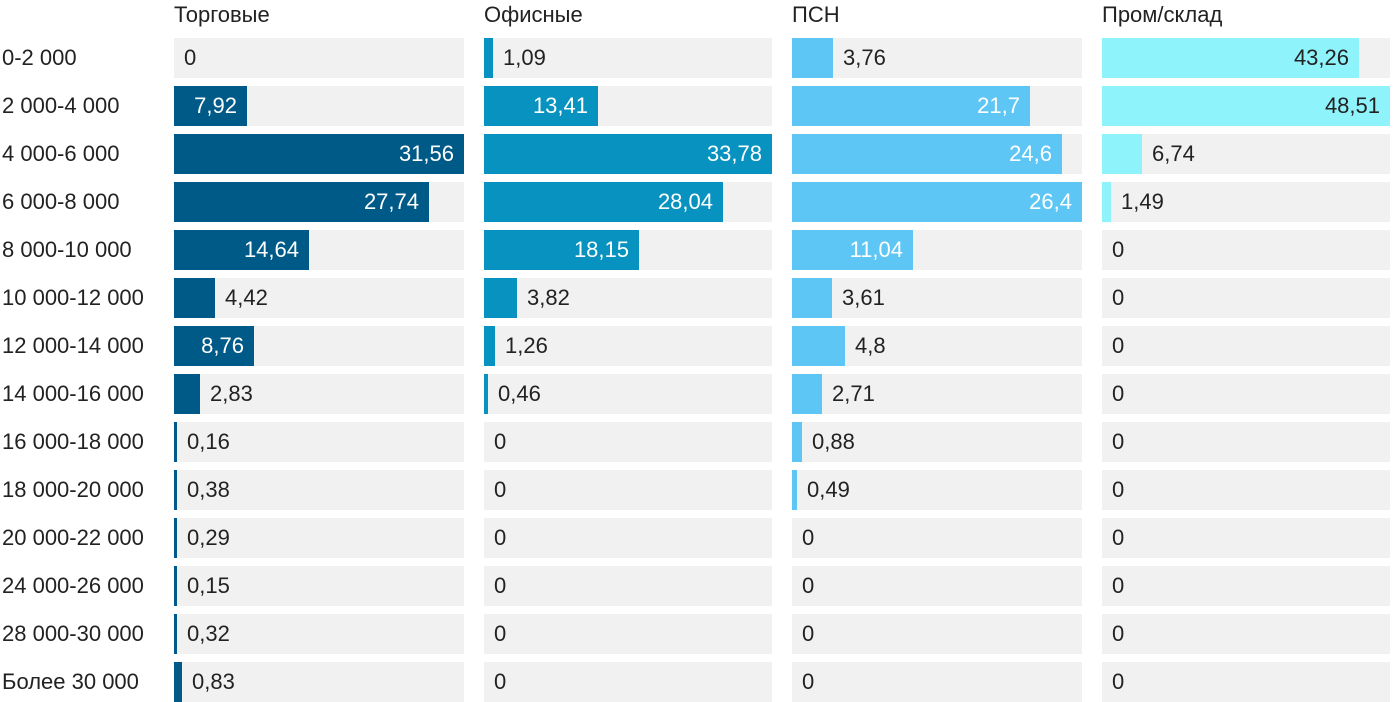 This screenshot has width=1400, height=702. Describe the element at coordinates (73, 393) in the screenshot. I see `category-label: 14 000-16 000` at that location.